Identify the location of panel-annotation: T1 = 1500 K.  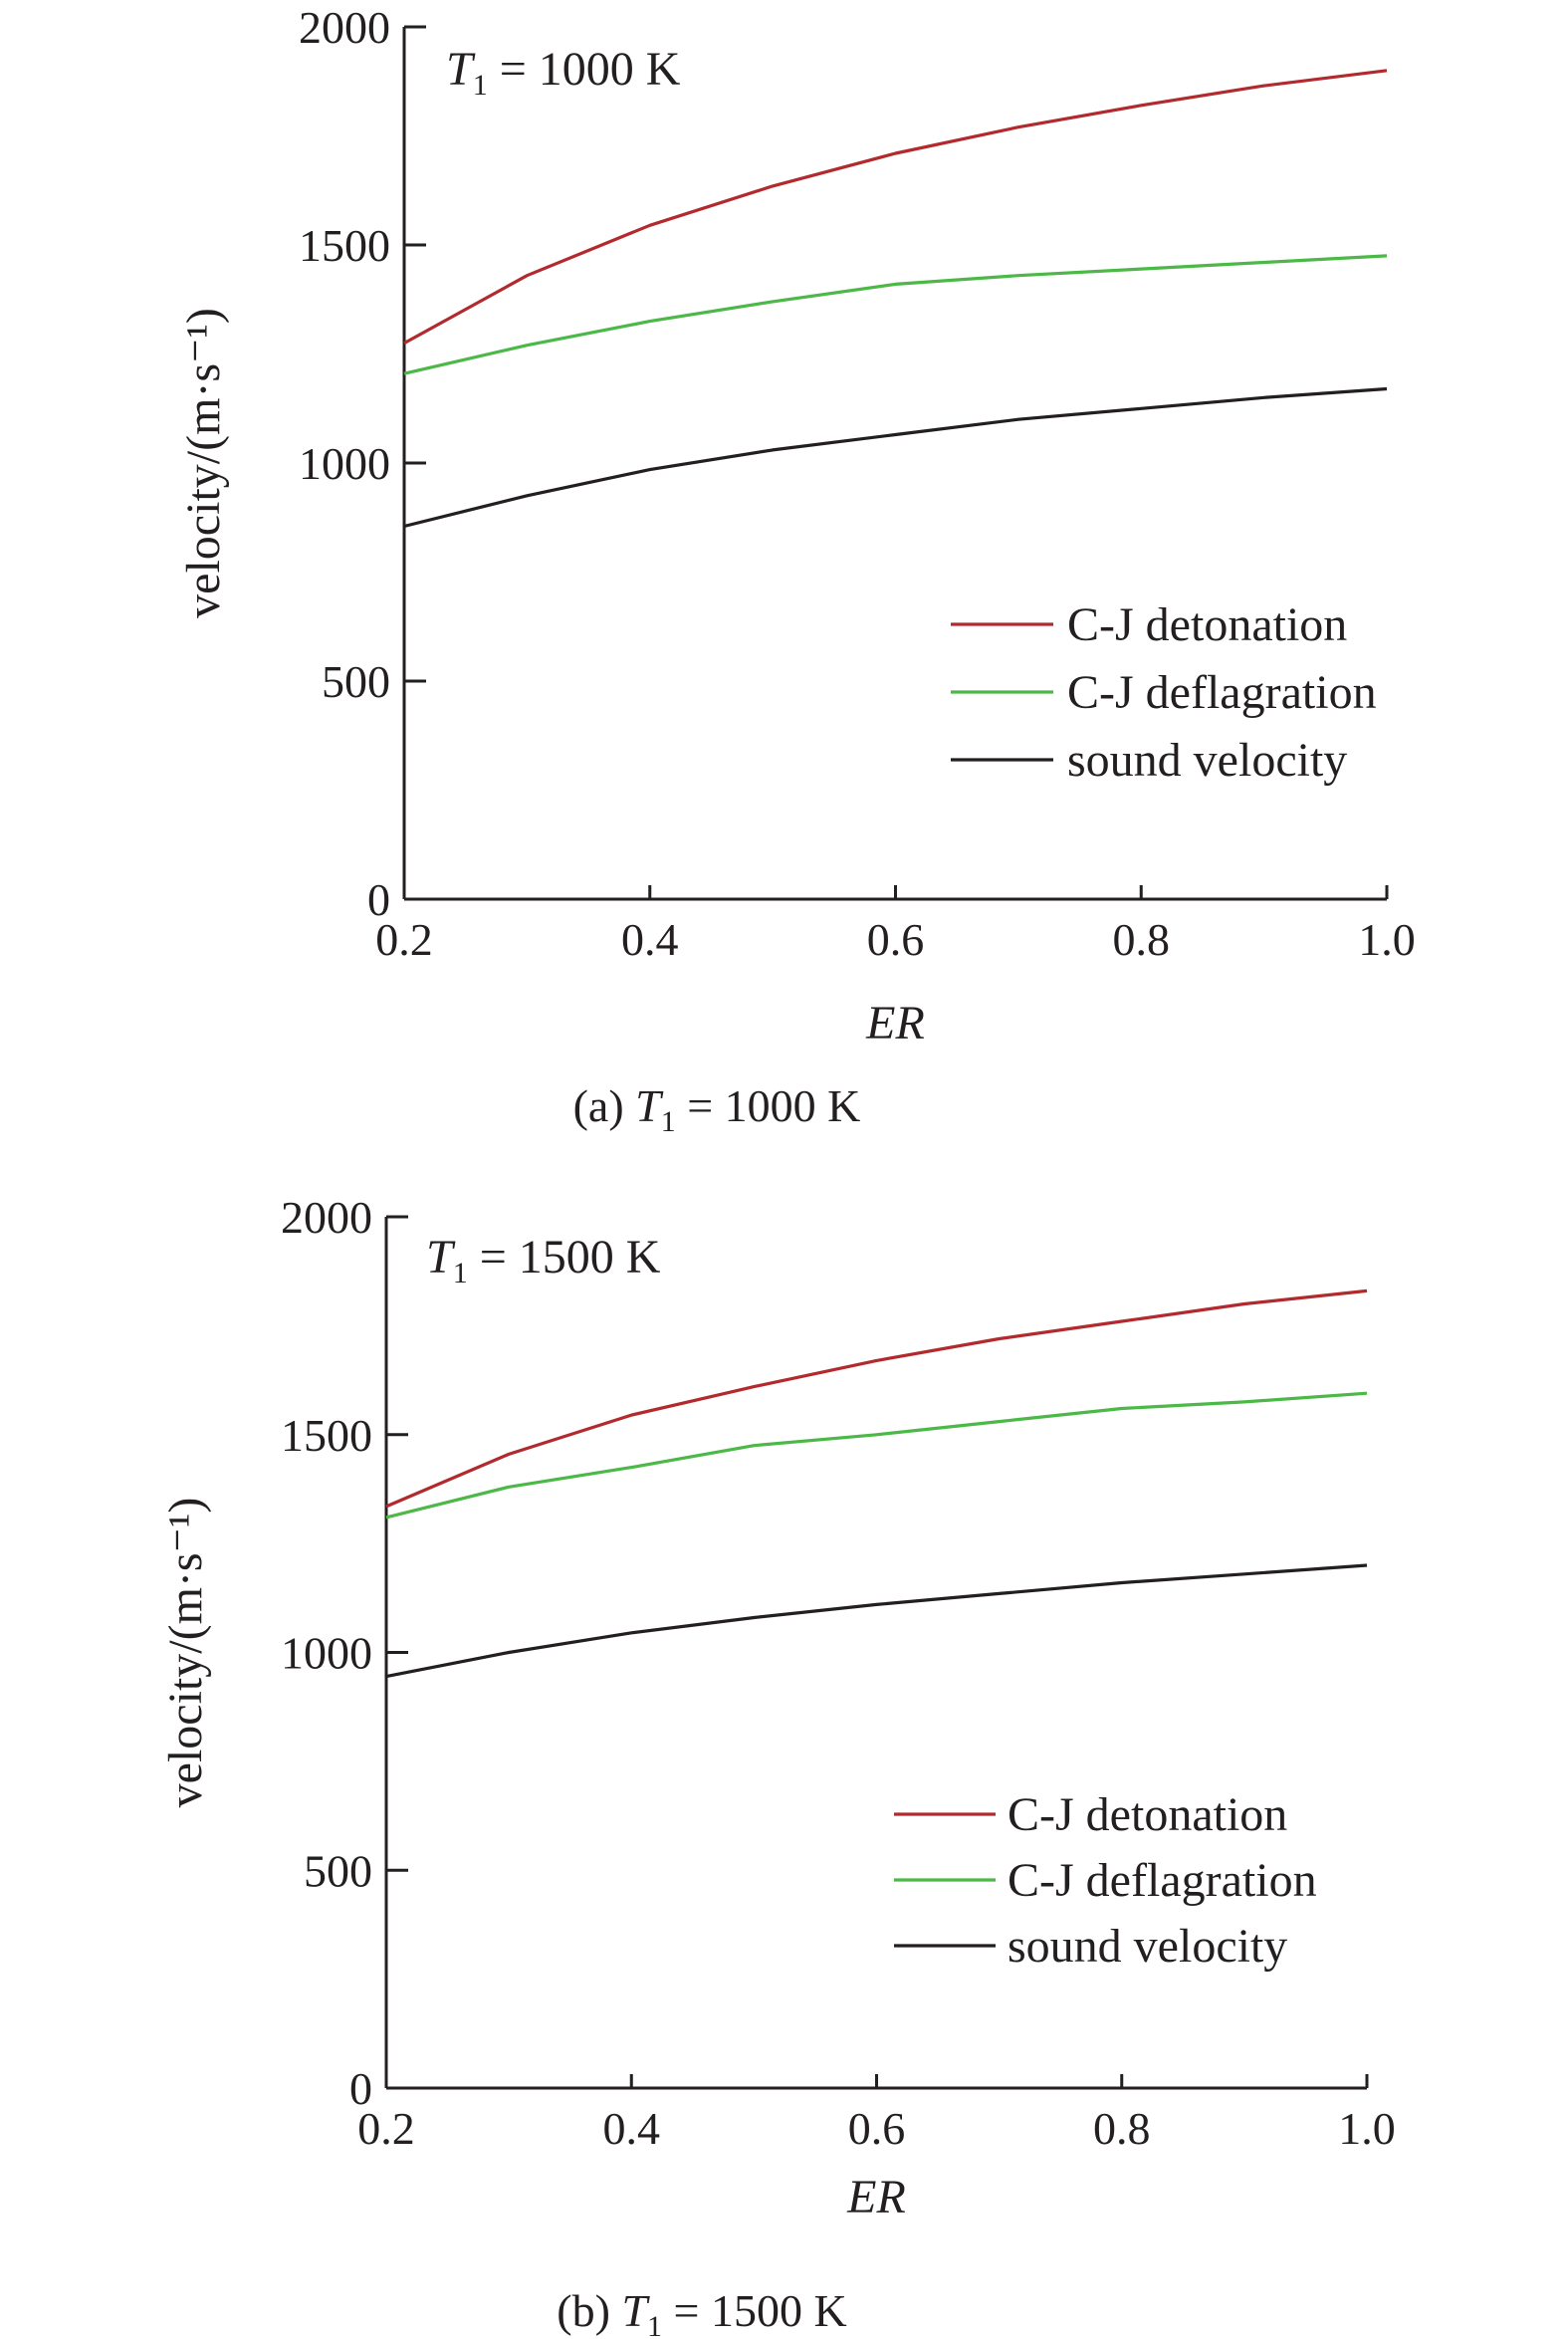
(543, 1260).